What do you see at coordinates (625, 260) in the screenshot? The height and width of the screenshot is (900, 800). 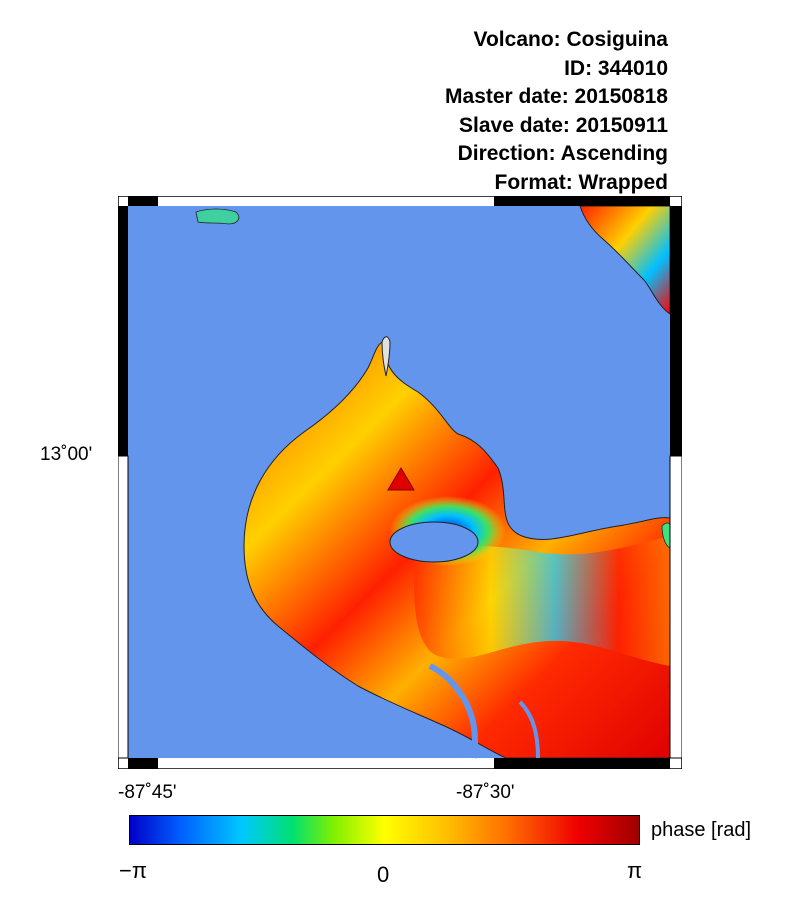 I see `northeast-land` at bounding box center [625, 260].